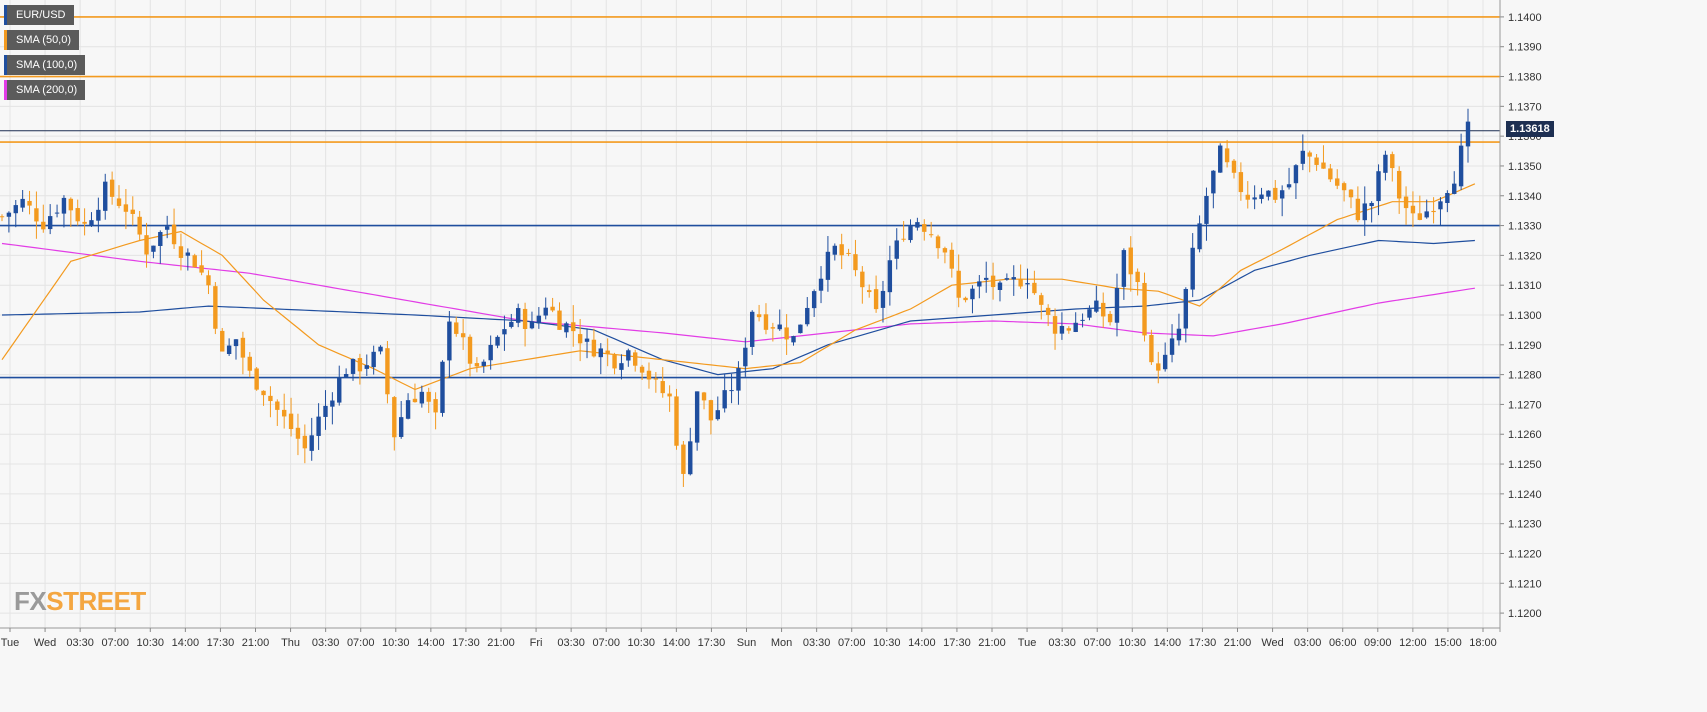 This screenshot has height=712, width=1707. Describe the element at coordinates (1343, 643) in the screenshot. I see `x-tick-label: 06:00` at that location.